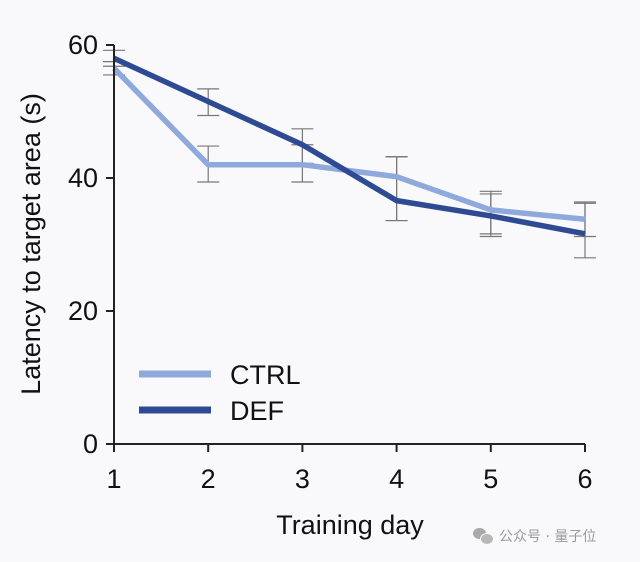 Image resolution: width=640 pixels, height=562 pixels. I want to click on x-tick-label: 1, so click(113, 479).